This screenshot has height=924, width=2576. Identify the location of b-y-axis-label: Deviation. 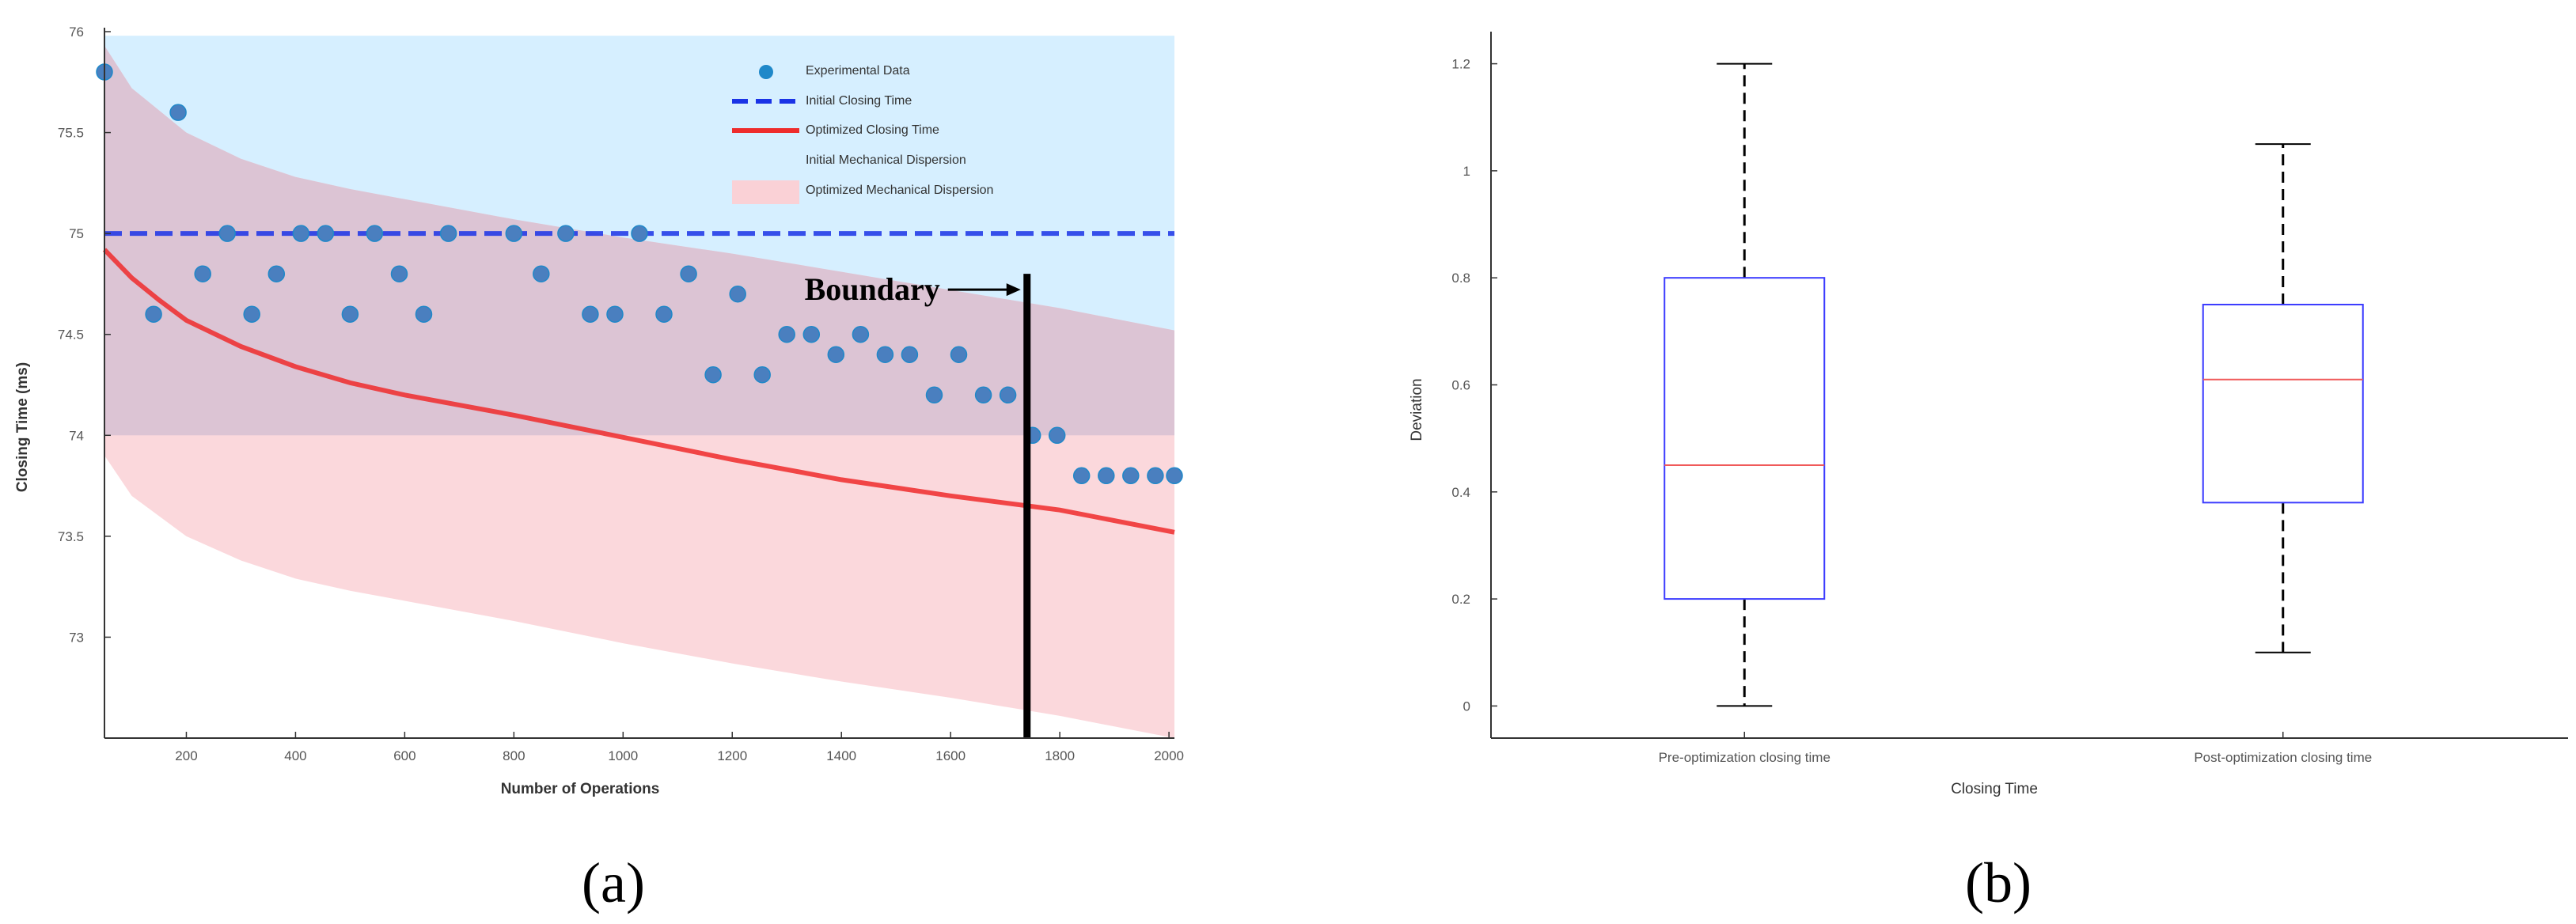
(1417, 409).